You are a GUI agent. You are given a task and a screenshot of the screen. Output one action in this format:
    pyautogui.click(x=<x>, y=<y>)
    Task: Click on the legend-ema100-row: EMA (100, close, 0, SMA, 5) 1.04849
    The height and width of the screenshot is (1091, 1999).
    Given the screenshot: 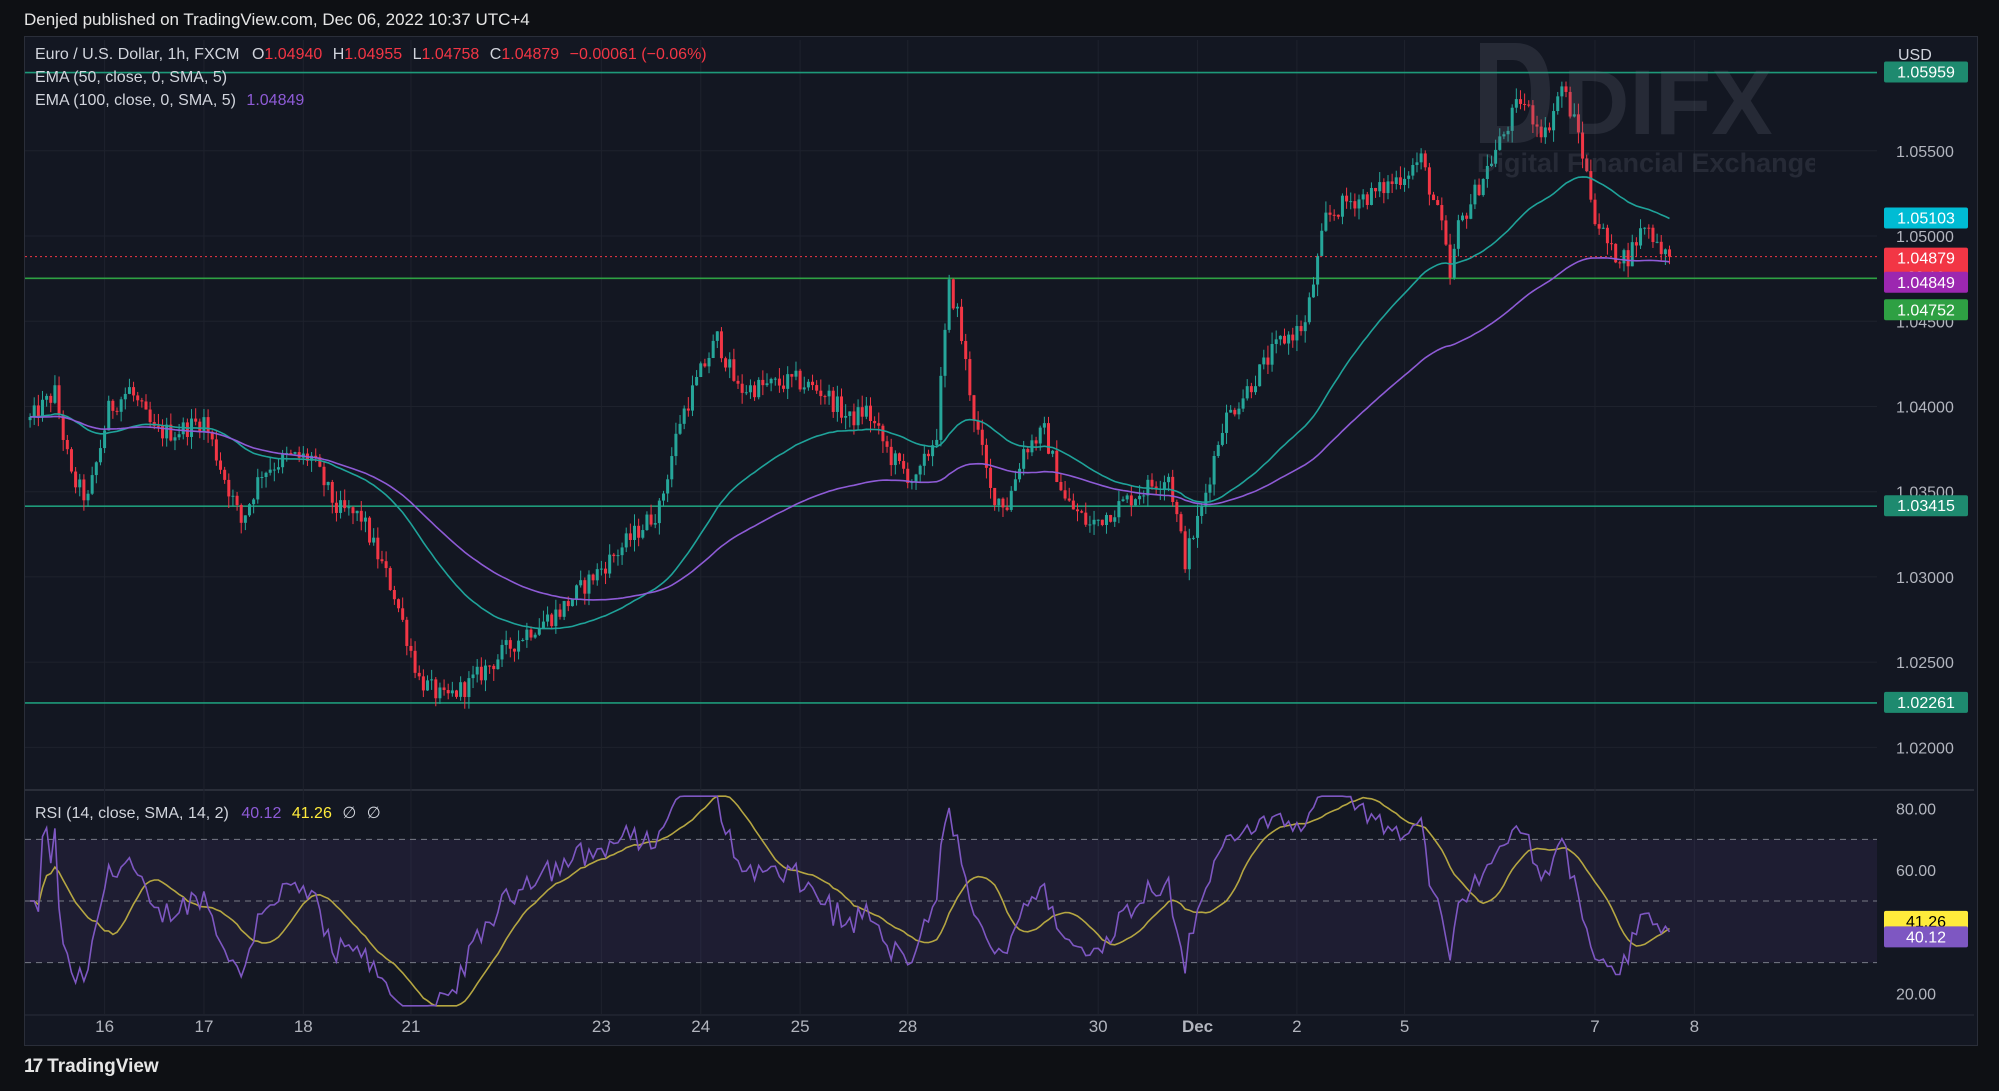 What is the action you would take?
    pyautogui.click(x=169, y=101)
    